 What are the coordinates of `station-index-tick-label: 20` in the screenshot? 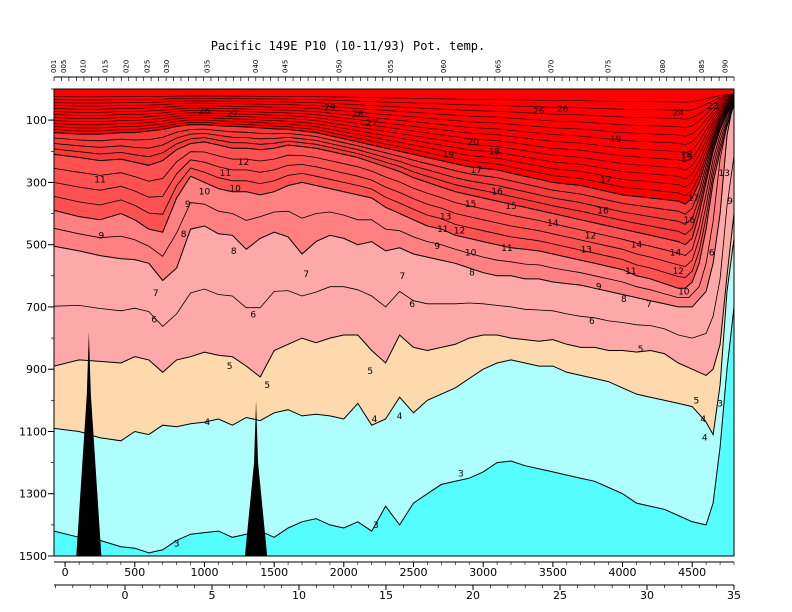 It's located at (473, 595).